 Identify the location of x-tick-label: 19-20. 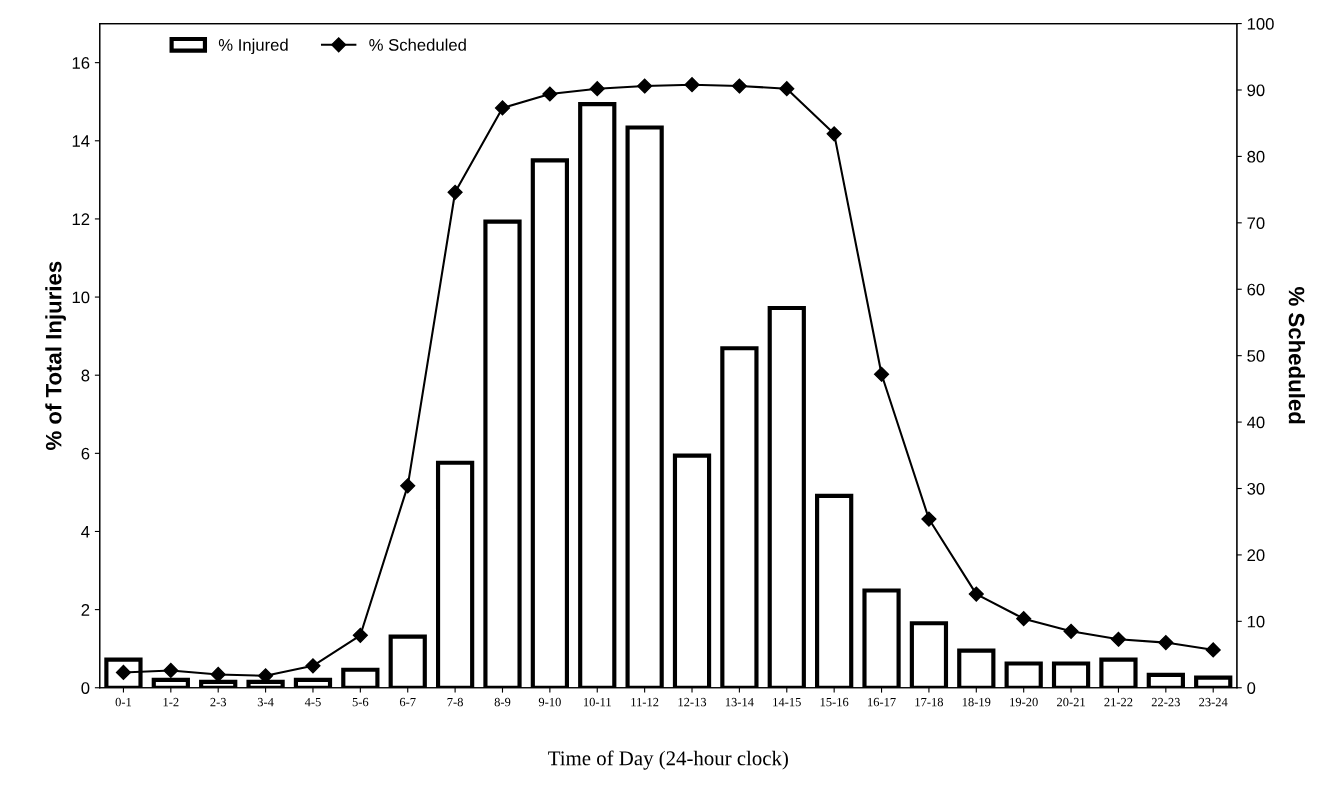
(1024, 702).